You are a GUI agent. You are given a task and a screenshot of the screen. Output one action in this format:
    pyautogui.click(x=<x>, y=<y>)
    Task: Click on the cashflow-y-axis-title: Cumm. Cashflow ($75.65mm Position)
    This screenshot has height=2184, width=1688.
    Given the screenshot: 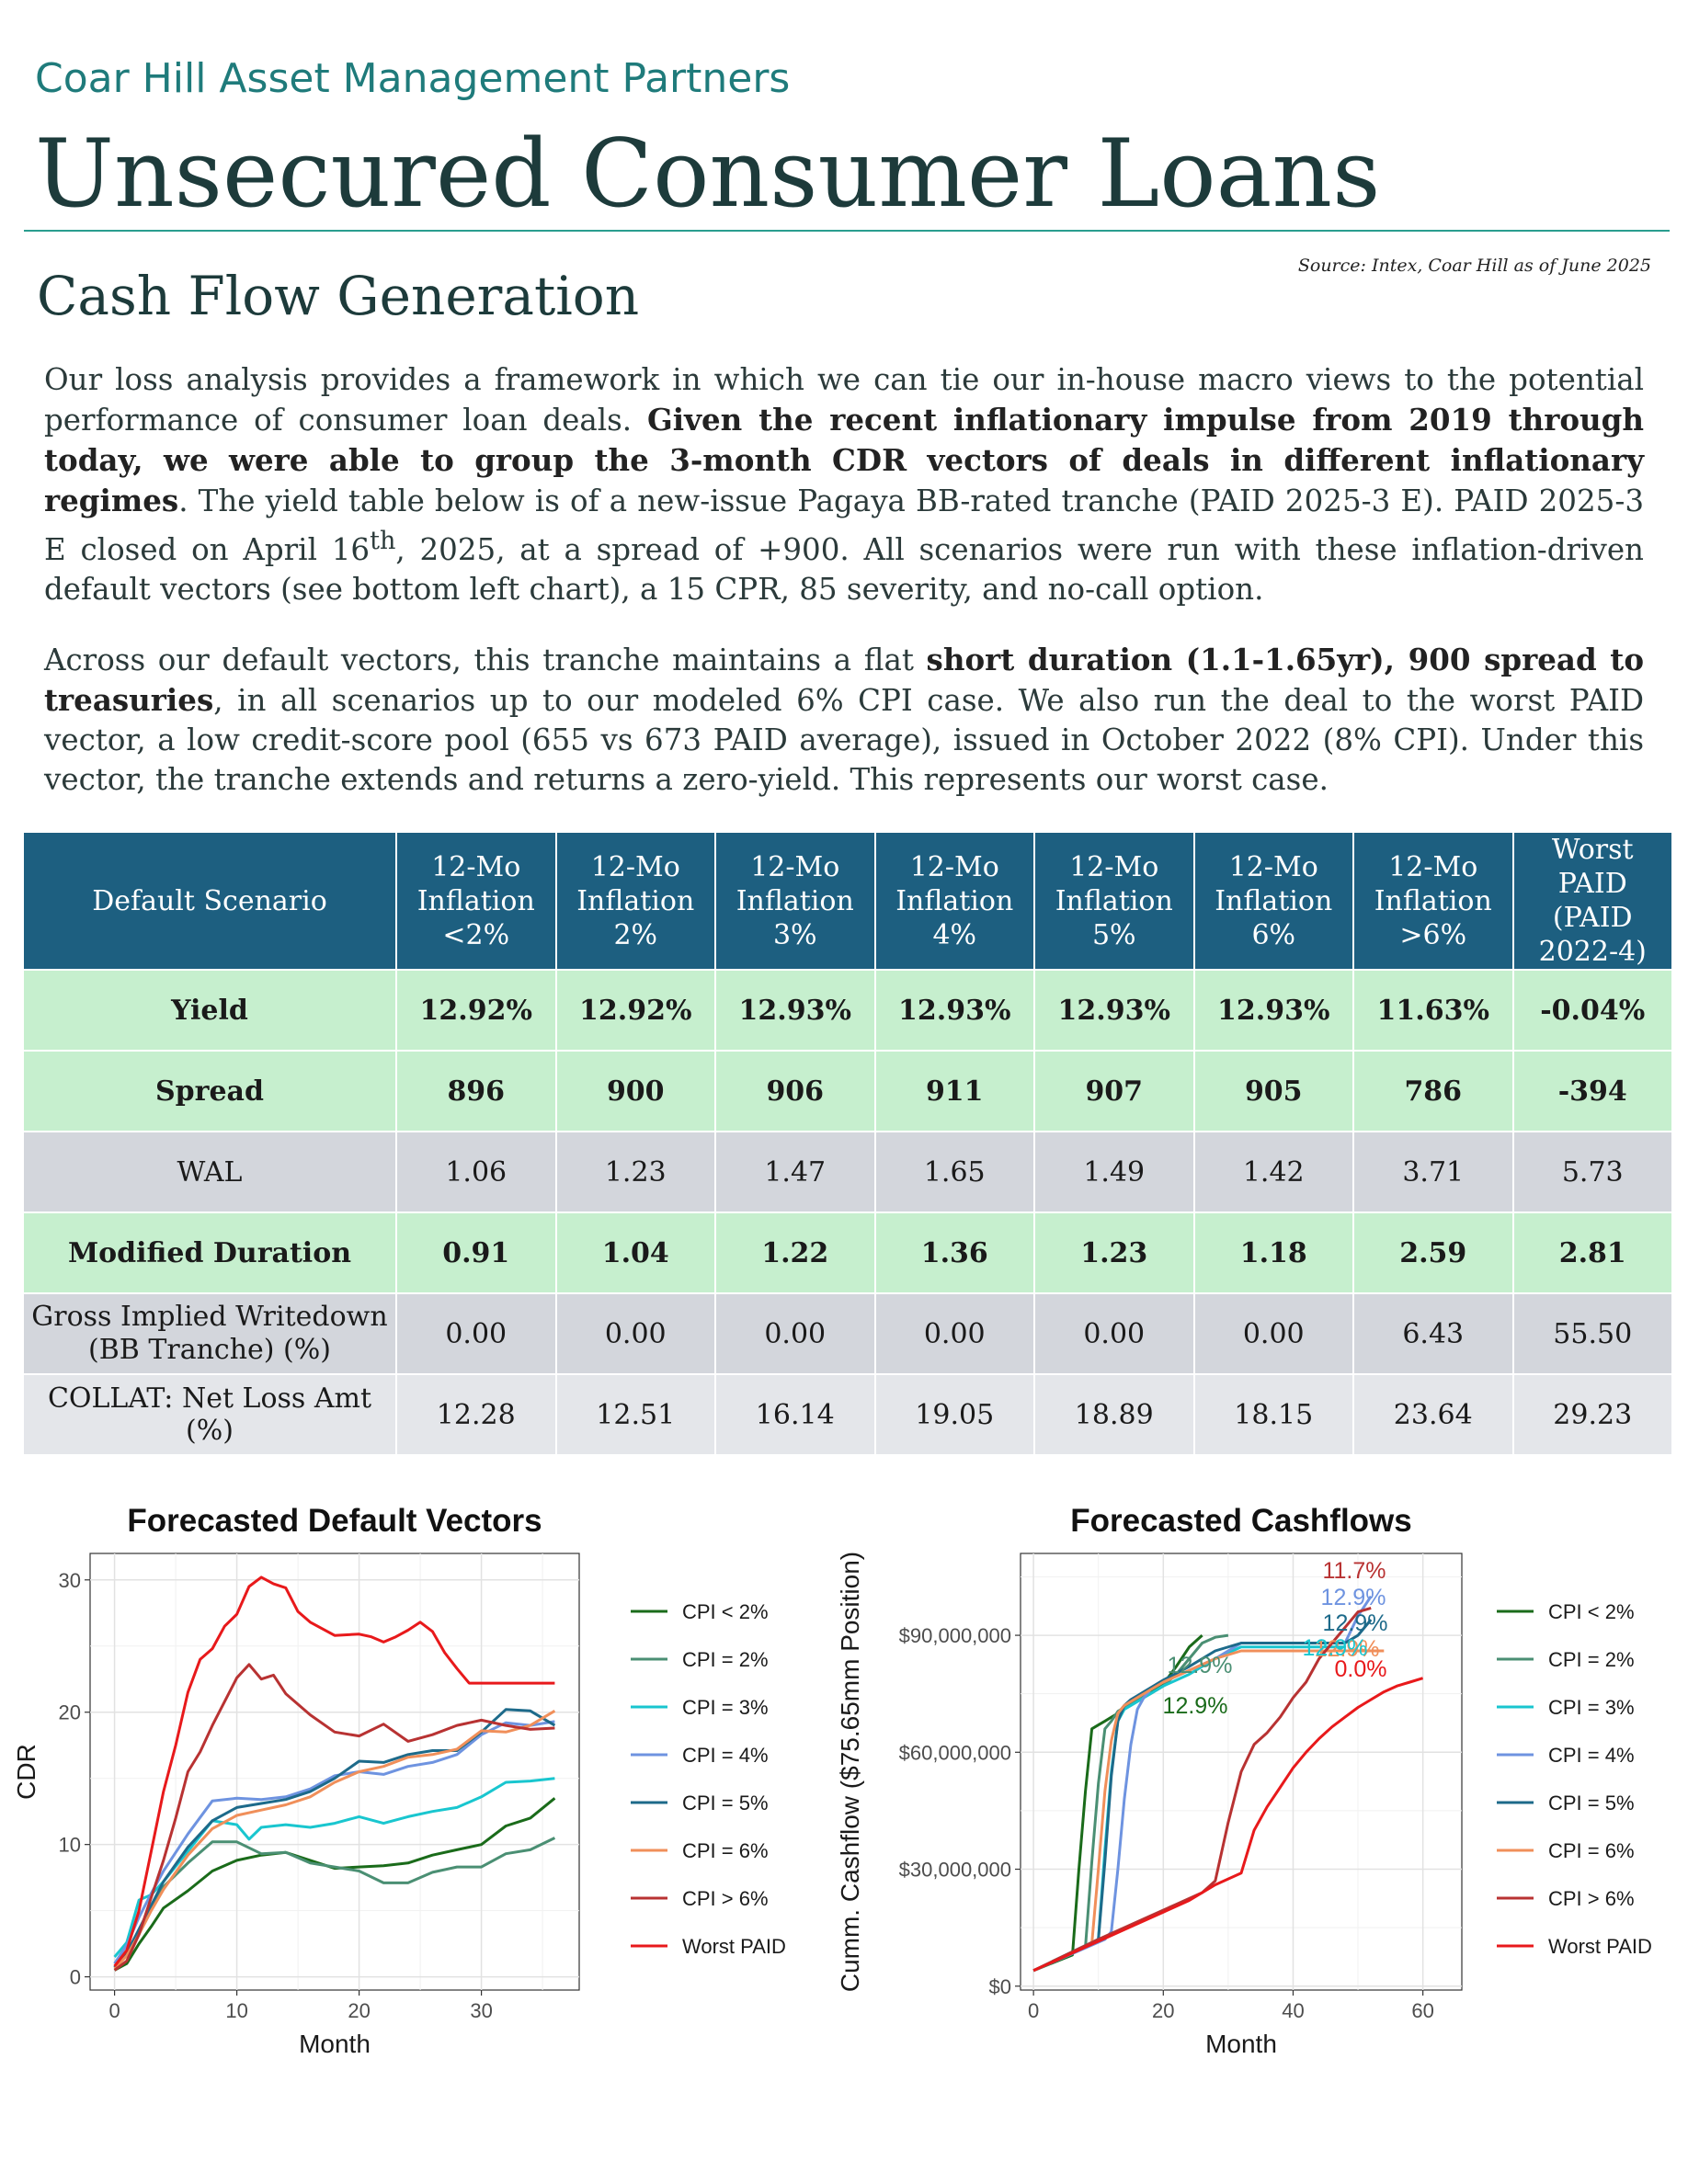 What is the action you would take?
    pyautogui.click(x=850, y=1772)
    